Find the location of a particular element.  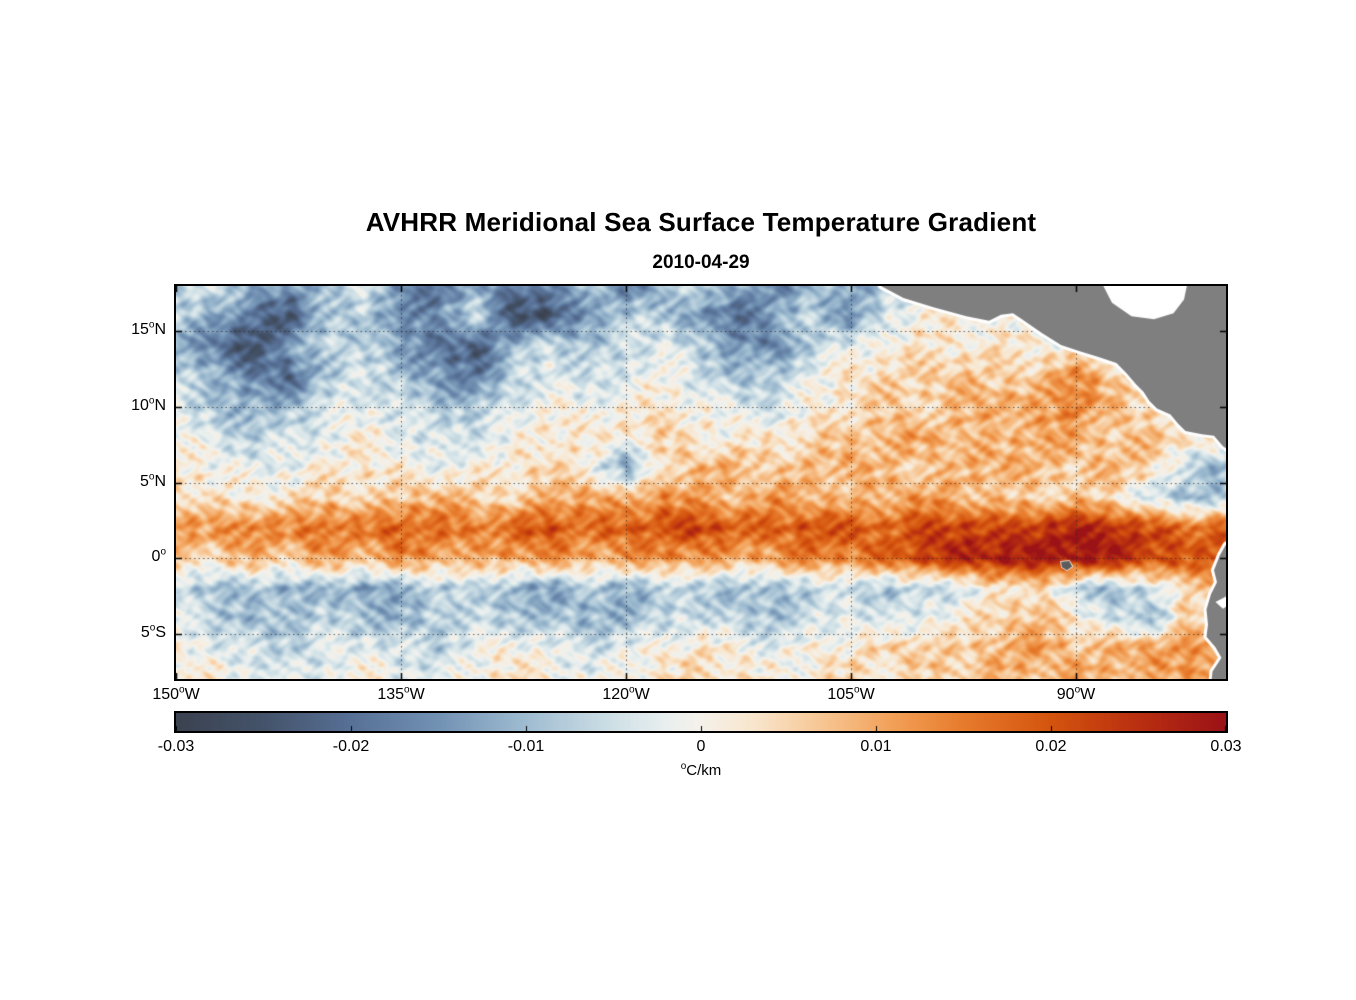

colorbar-tick-label: 0.01 is located at coordinates (876, 746).